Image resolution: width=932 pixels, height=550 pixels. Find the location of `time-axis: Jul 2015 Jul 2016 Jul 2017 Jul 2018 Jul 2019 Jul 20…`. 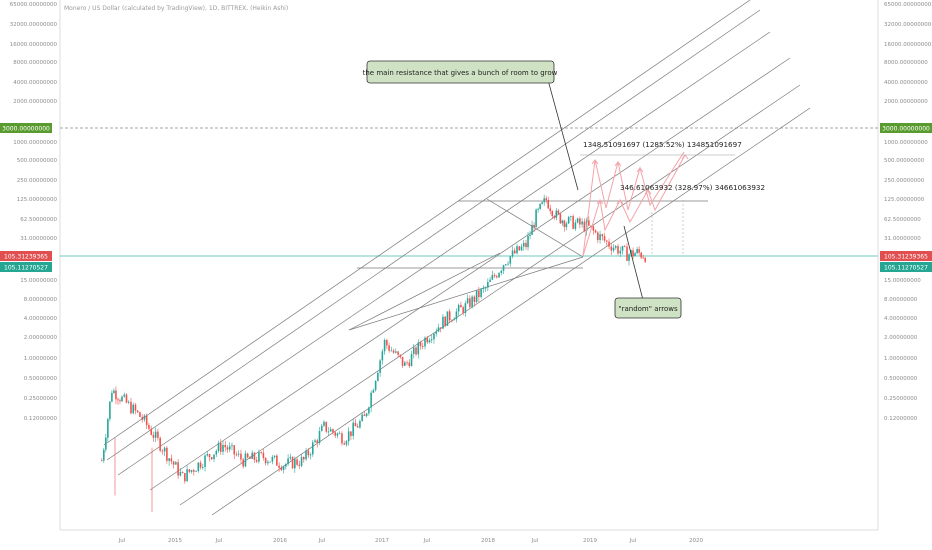

time-axis: Jul 2015 Jul 2016 Jul 2017 Jul 2018 Jul 2019 Jul 20… is located at coordinates (411, 541).